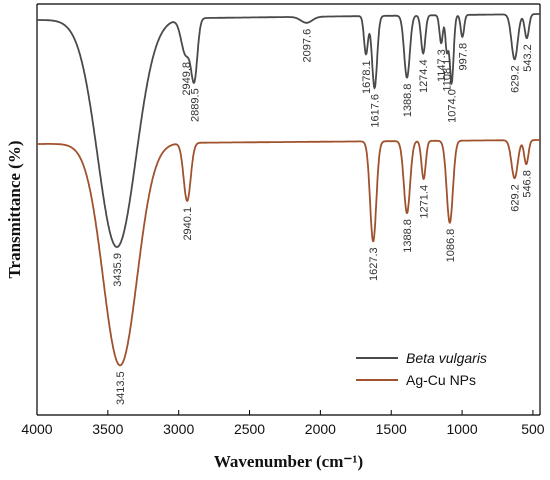 The width and height of the screenshot is (550, 480). What do you see at coordinates (118, 270) in the screenshot?
I see `peak-label: 3435.9` at bounding box center [118, 270].